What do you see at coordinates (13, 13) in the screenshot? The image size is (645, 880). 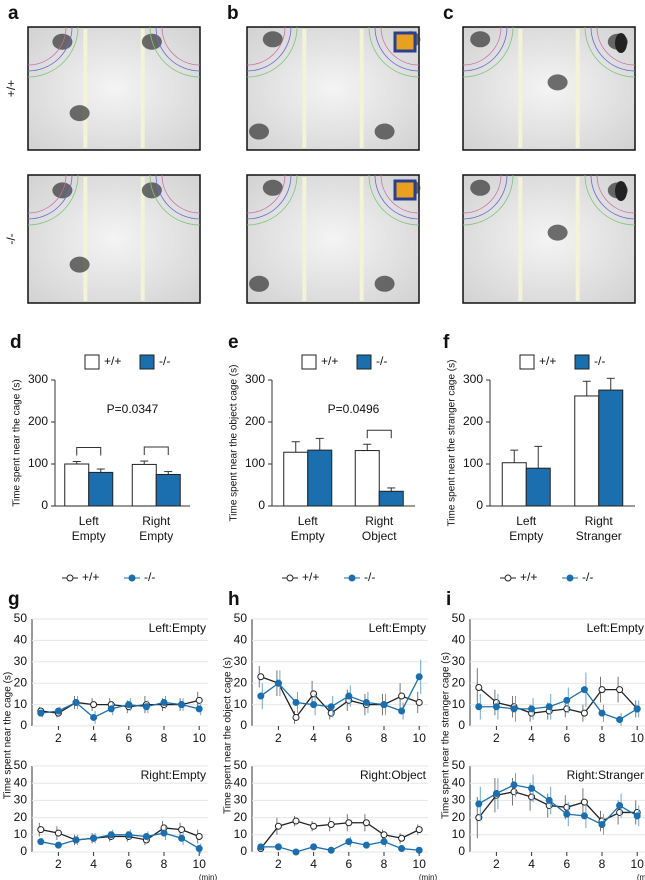 I see `panel-label: a` at bounding box center [13, 13].